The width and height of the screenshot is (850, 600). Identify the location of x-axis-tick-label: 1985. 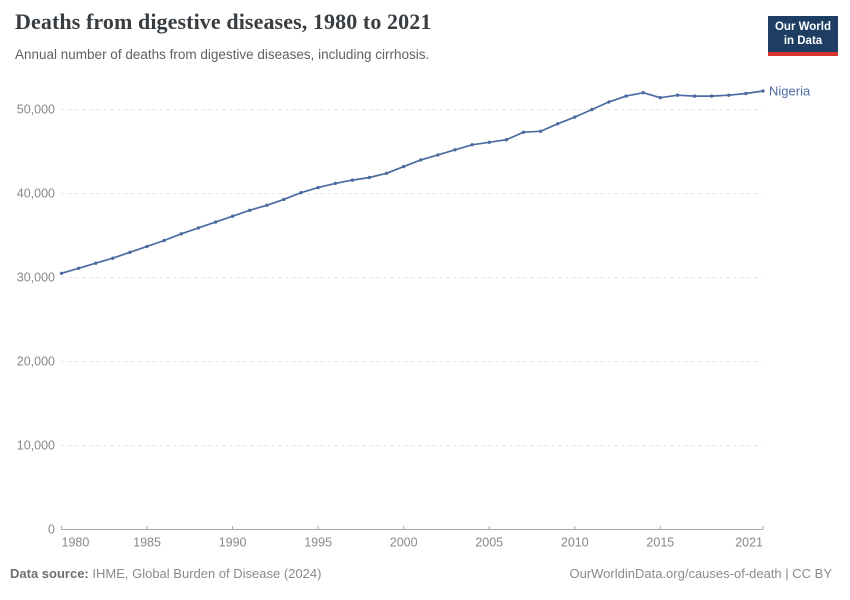
(147, 543).